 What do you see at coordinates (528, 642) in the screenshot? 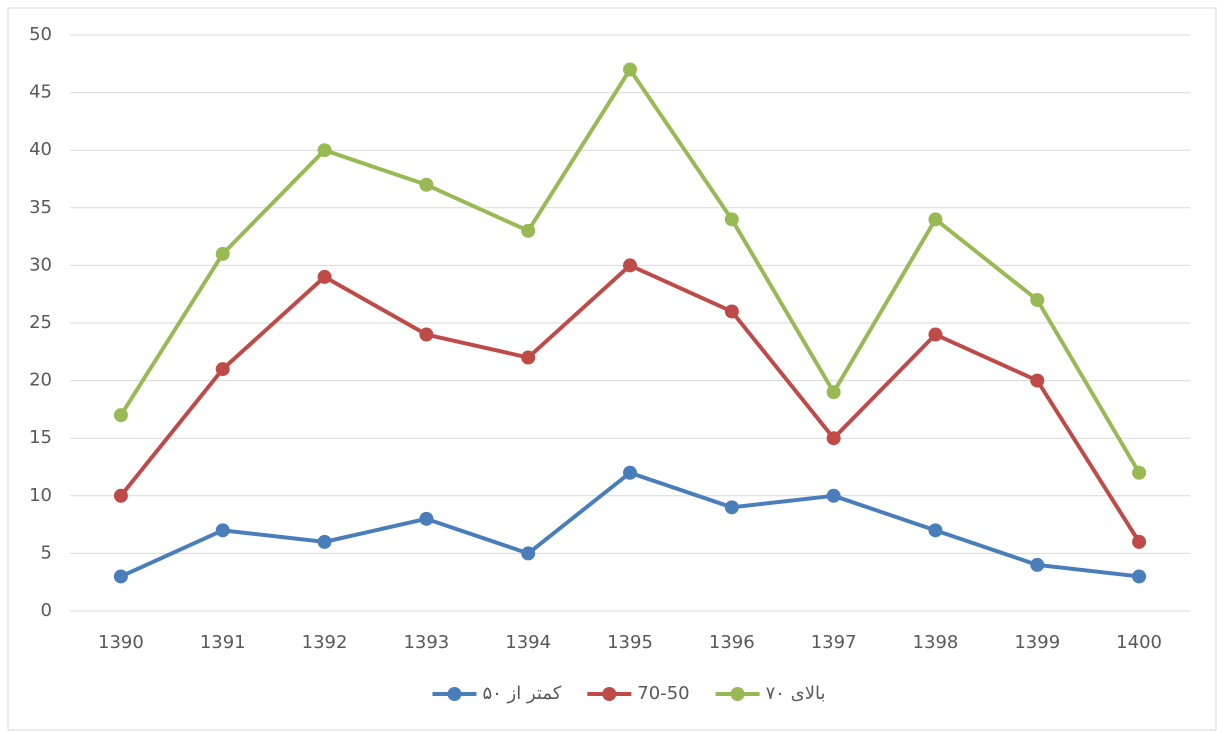
I see `x-tick-label: 1394` at bounding box center [528, 642].